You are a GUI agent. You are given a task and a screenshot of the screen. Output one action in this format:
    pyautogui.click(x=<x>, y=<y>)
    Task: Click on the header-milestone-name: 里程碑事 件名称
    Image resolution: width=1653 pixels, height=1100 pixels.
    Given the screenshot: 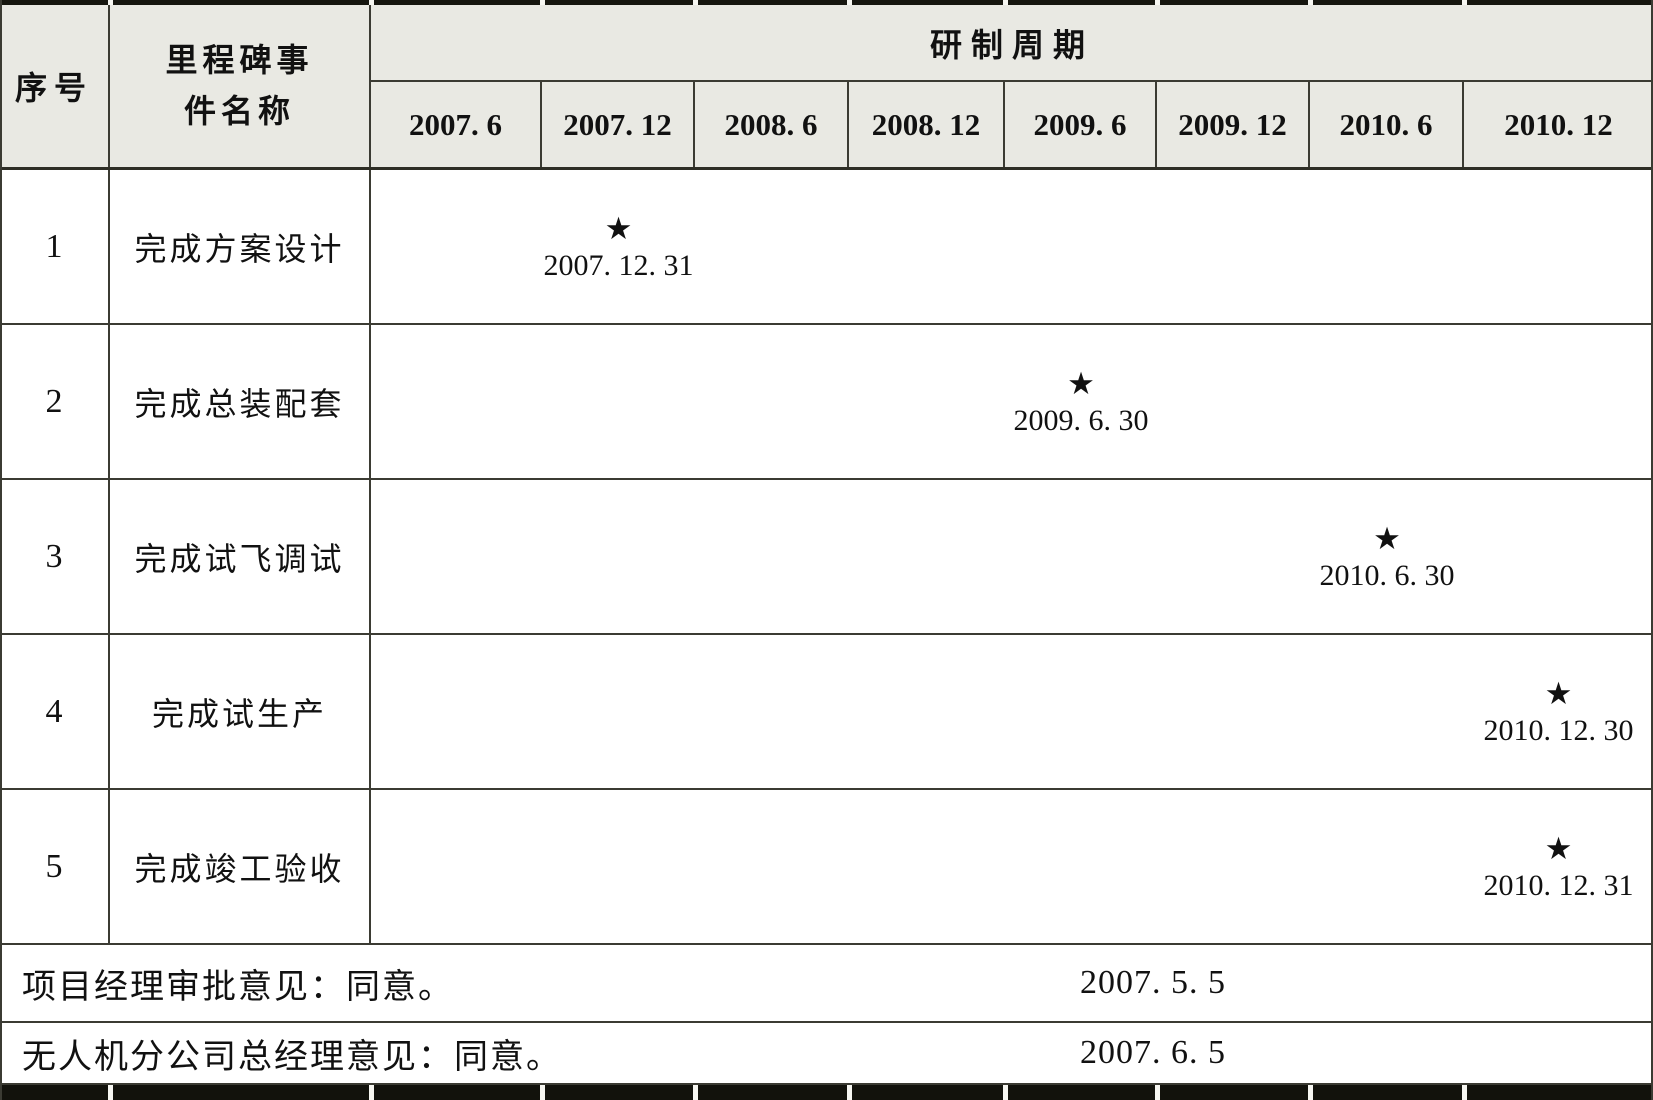 What is the action you would take?
    pyautogui.click(x=240, y=86)
    